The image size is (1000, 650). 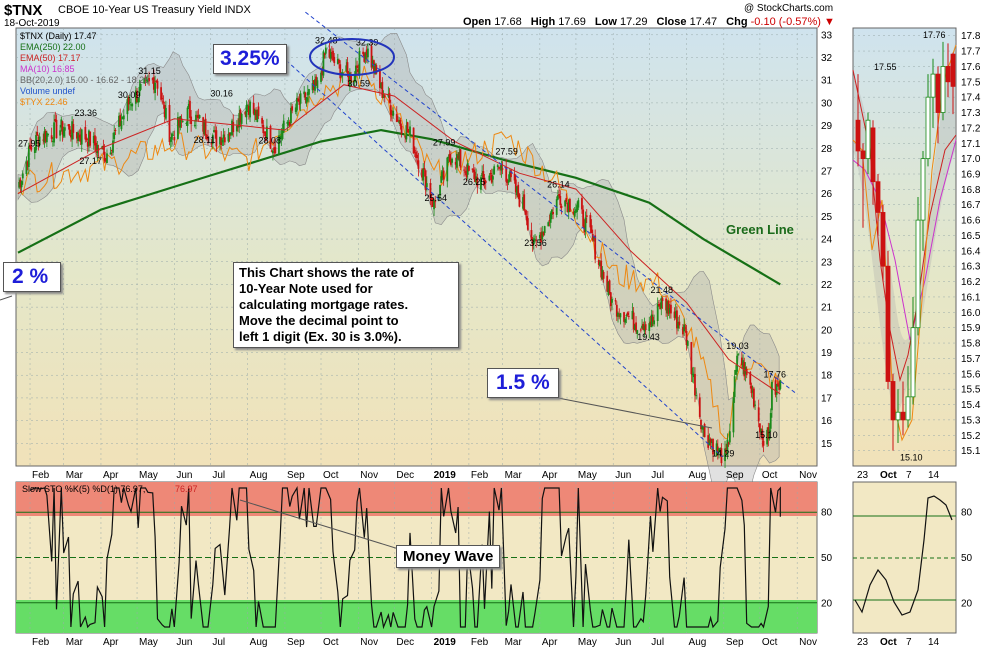 I want to click on x-tick-label: Mar, so click(x=514, y=475).